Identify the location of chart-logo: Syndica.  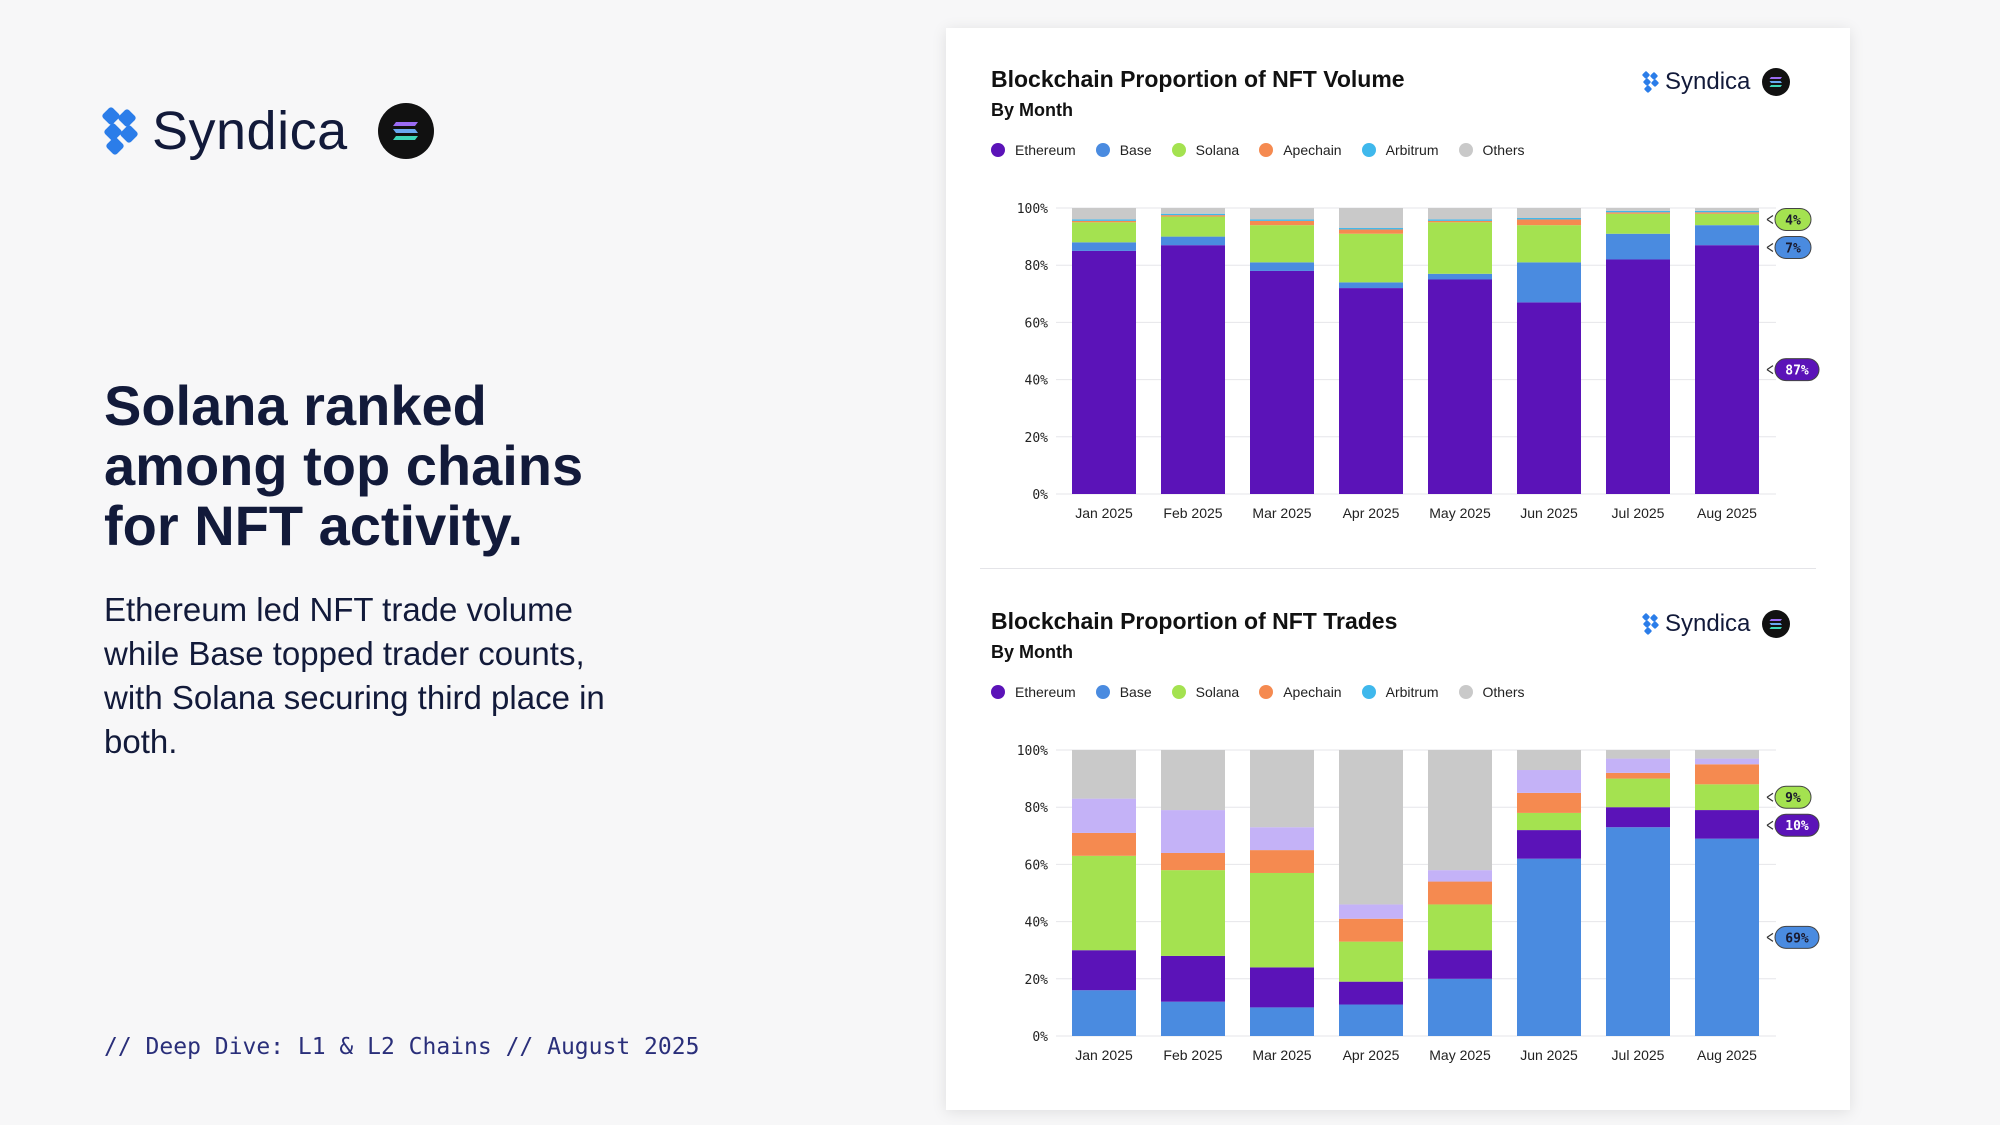
(1716, 82).